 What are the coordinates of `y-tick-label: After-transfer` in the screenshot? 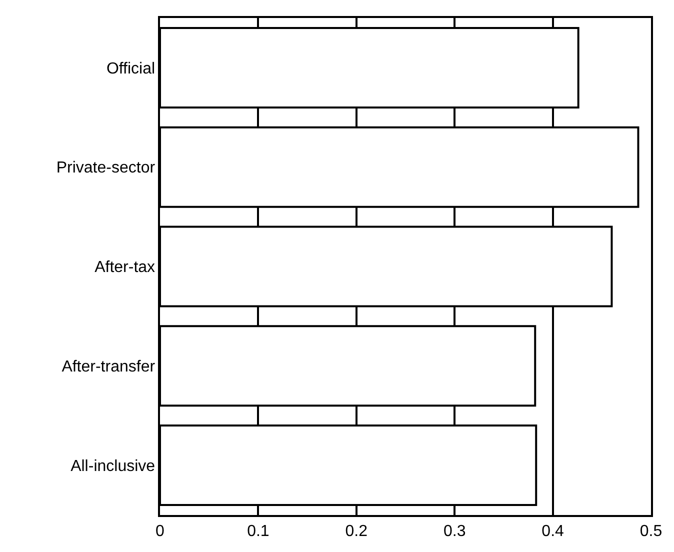 It's located at (109, 367).